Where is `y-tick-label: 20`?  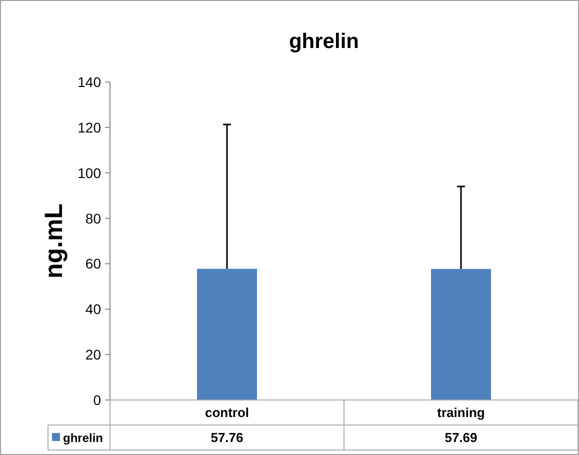
y-tick-label: 20 is located at coordinates (93, 354).